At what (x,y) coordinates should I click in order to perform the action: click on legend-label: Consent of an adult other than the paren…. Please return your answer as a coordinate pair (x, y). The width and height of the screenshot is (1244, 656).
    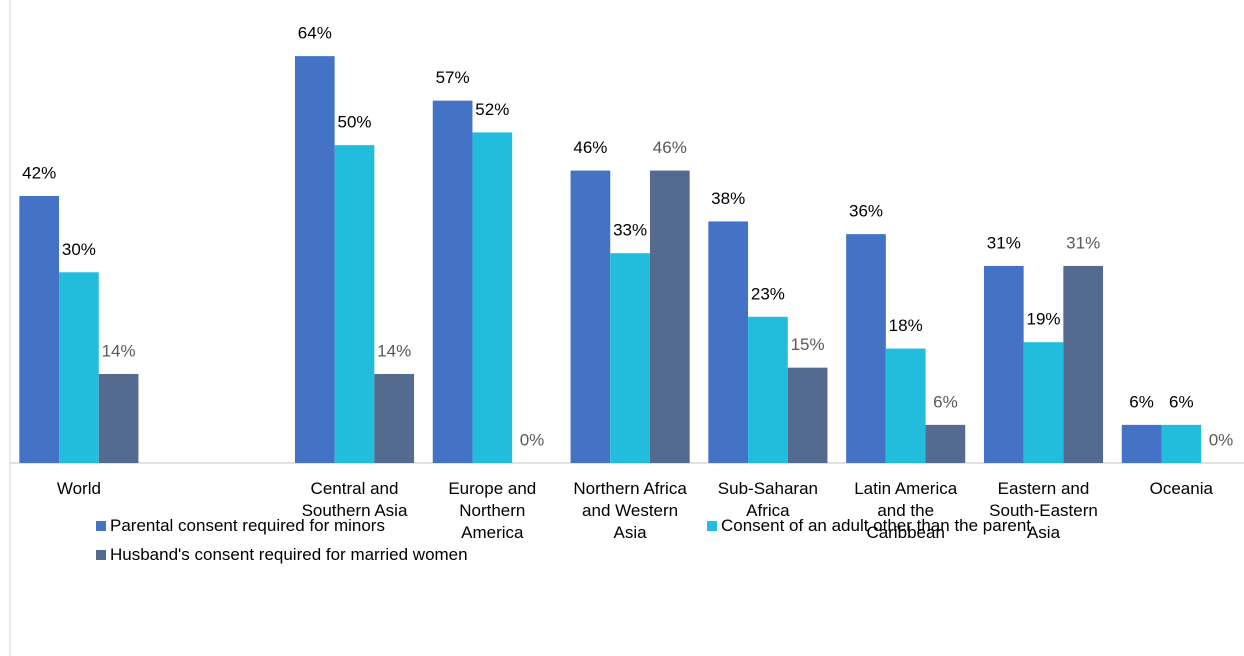
    Looking at the image, I should click on (876, 525).